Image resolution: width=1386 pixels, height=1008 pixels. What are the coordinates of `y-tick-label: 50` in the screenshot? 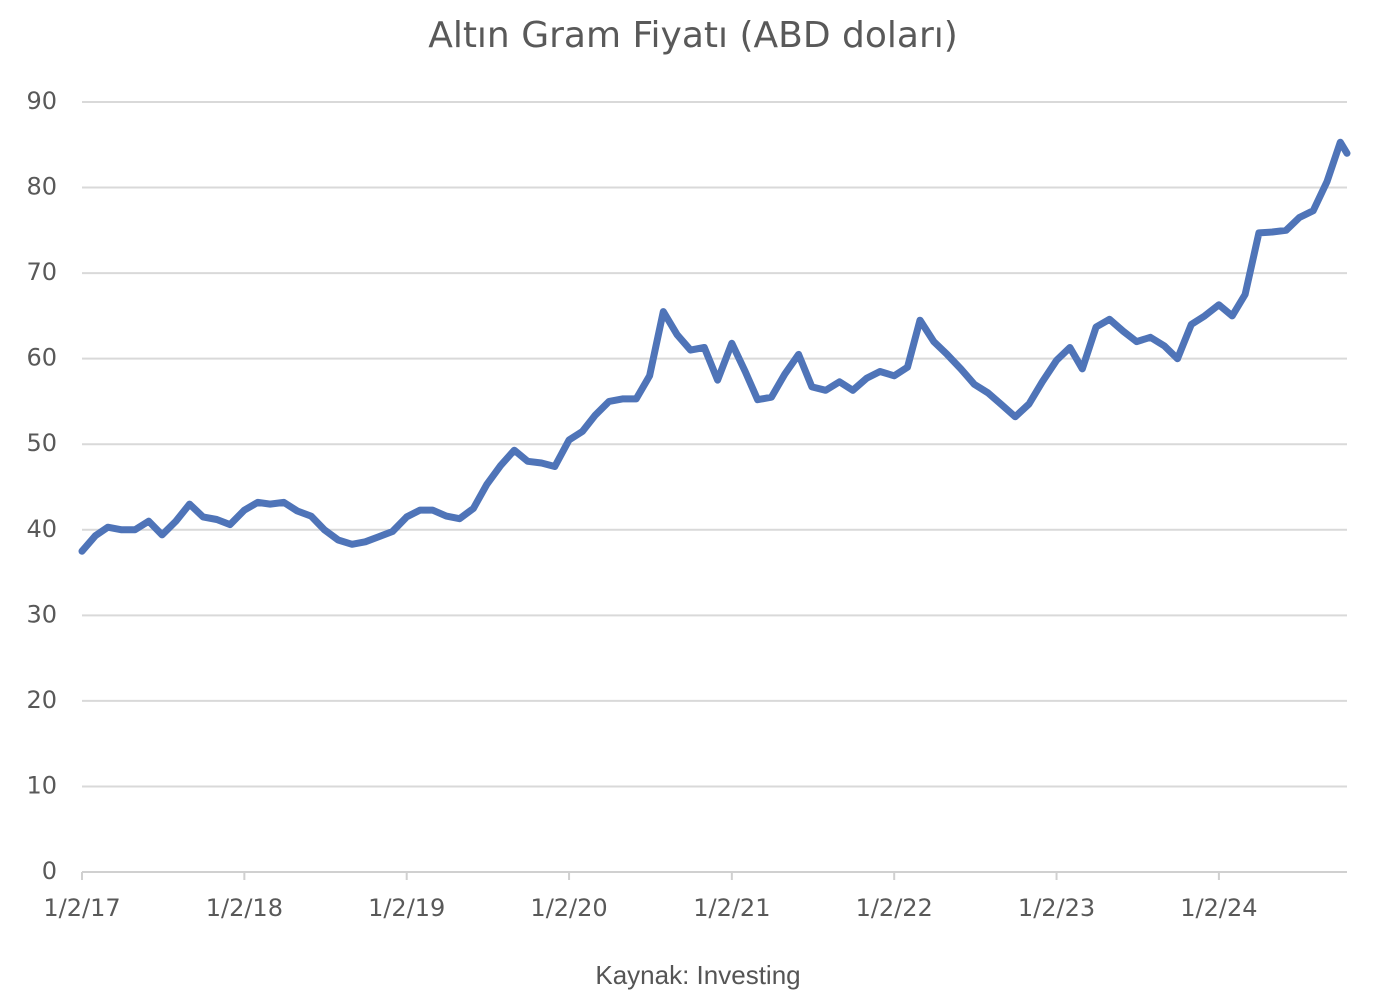 It's located at (41, 443).